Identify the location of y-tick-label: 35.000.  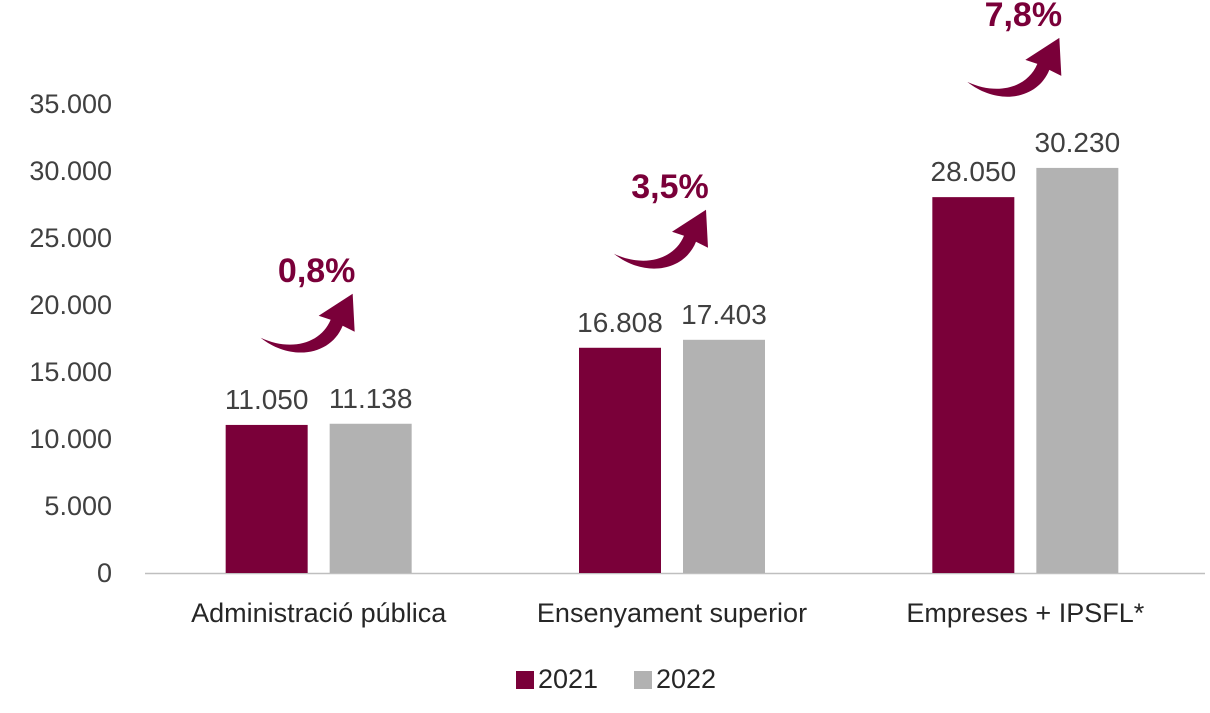
(70, 104).